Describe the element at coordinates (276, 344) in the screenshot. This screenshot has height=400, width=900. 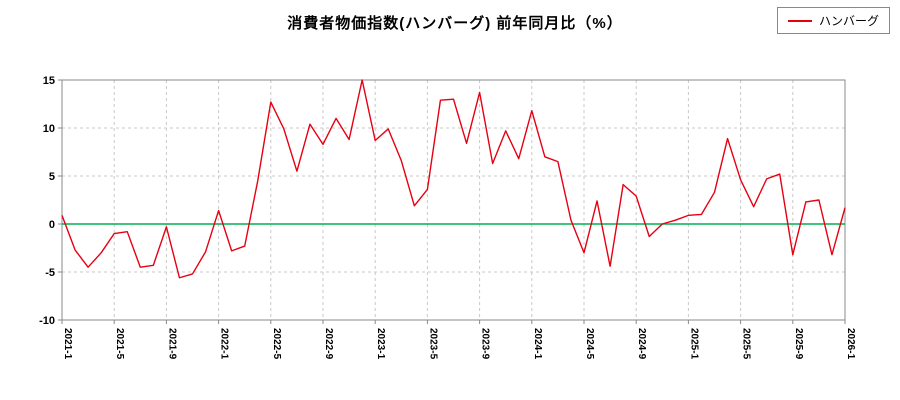
I see `x-tick-label: 2022-5` at that location.